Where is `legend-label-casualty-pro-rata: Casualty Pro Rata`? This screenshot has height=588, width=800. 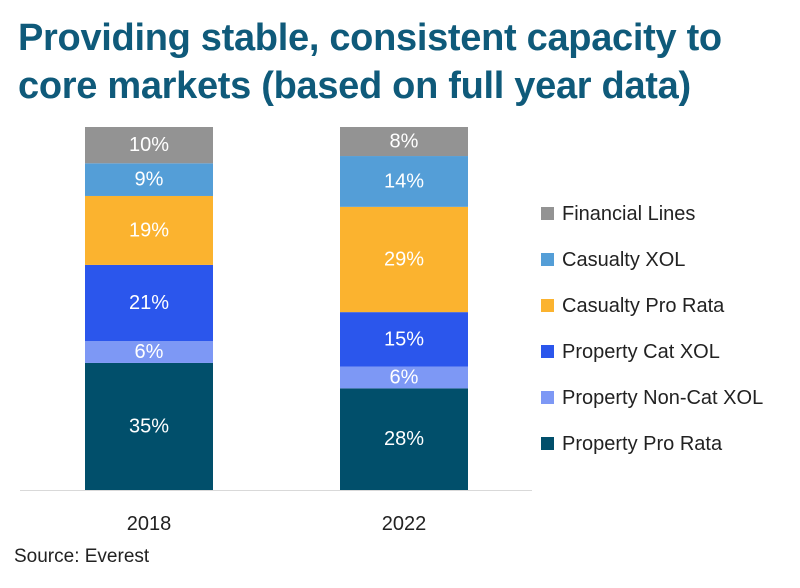 legend-label-casualty-pro-rata: Casualty Pro Rata is located at coordinates (643, 306).